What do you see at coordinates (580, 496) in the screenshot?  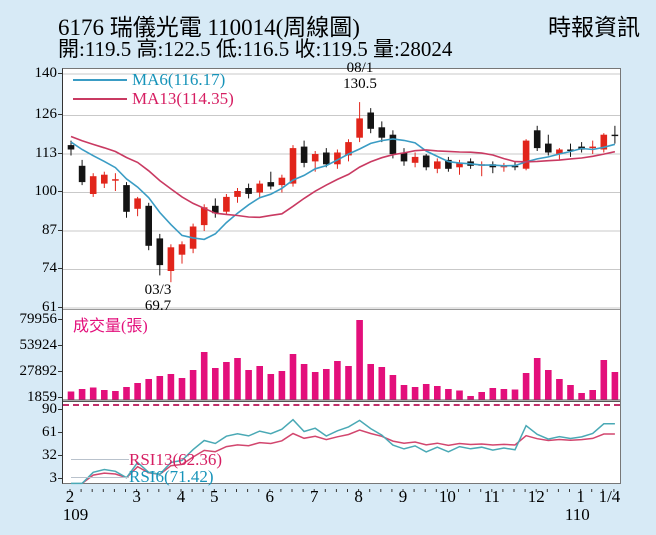 I see `x-month-label: 1` at bounding box center [580, 496].